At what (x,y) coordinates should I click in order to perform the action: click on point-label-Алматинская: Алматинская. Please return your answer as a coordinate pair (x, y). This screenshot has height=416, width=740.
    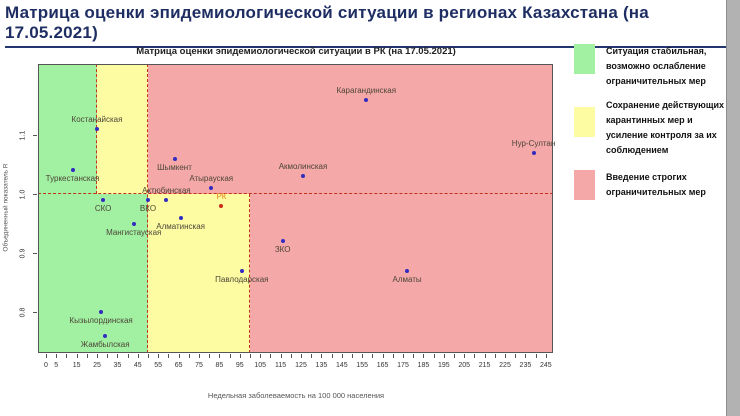
    Looking at the image, I should click on (181, 226).